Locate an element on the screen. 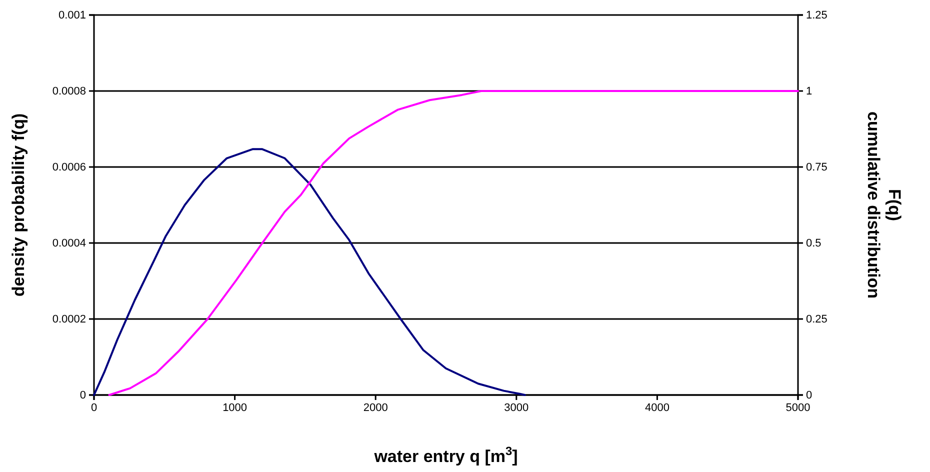 The height and width of the screenshot is (472, 930). y2-tick-label: 1 is located at coordinates (809, 92).